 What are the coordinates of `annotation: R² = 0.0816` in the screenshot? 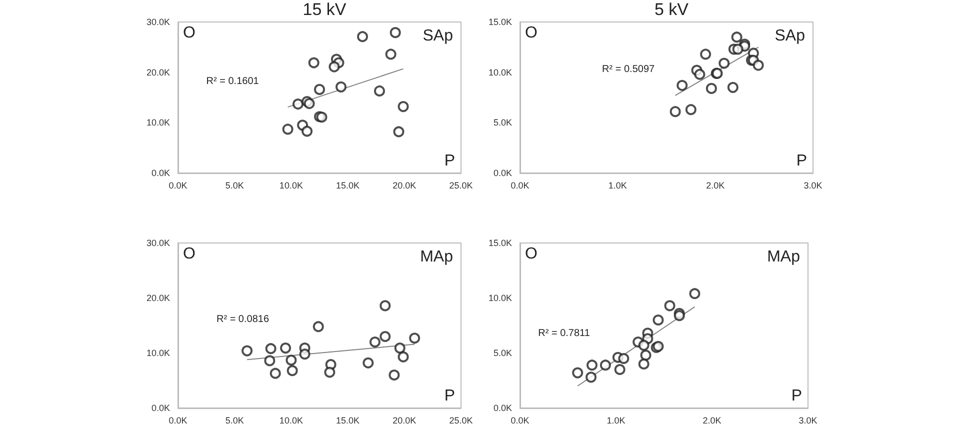 It's located at (243, 319).